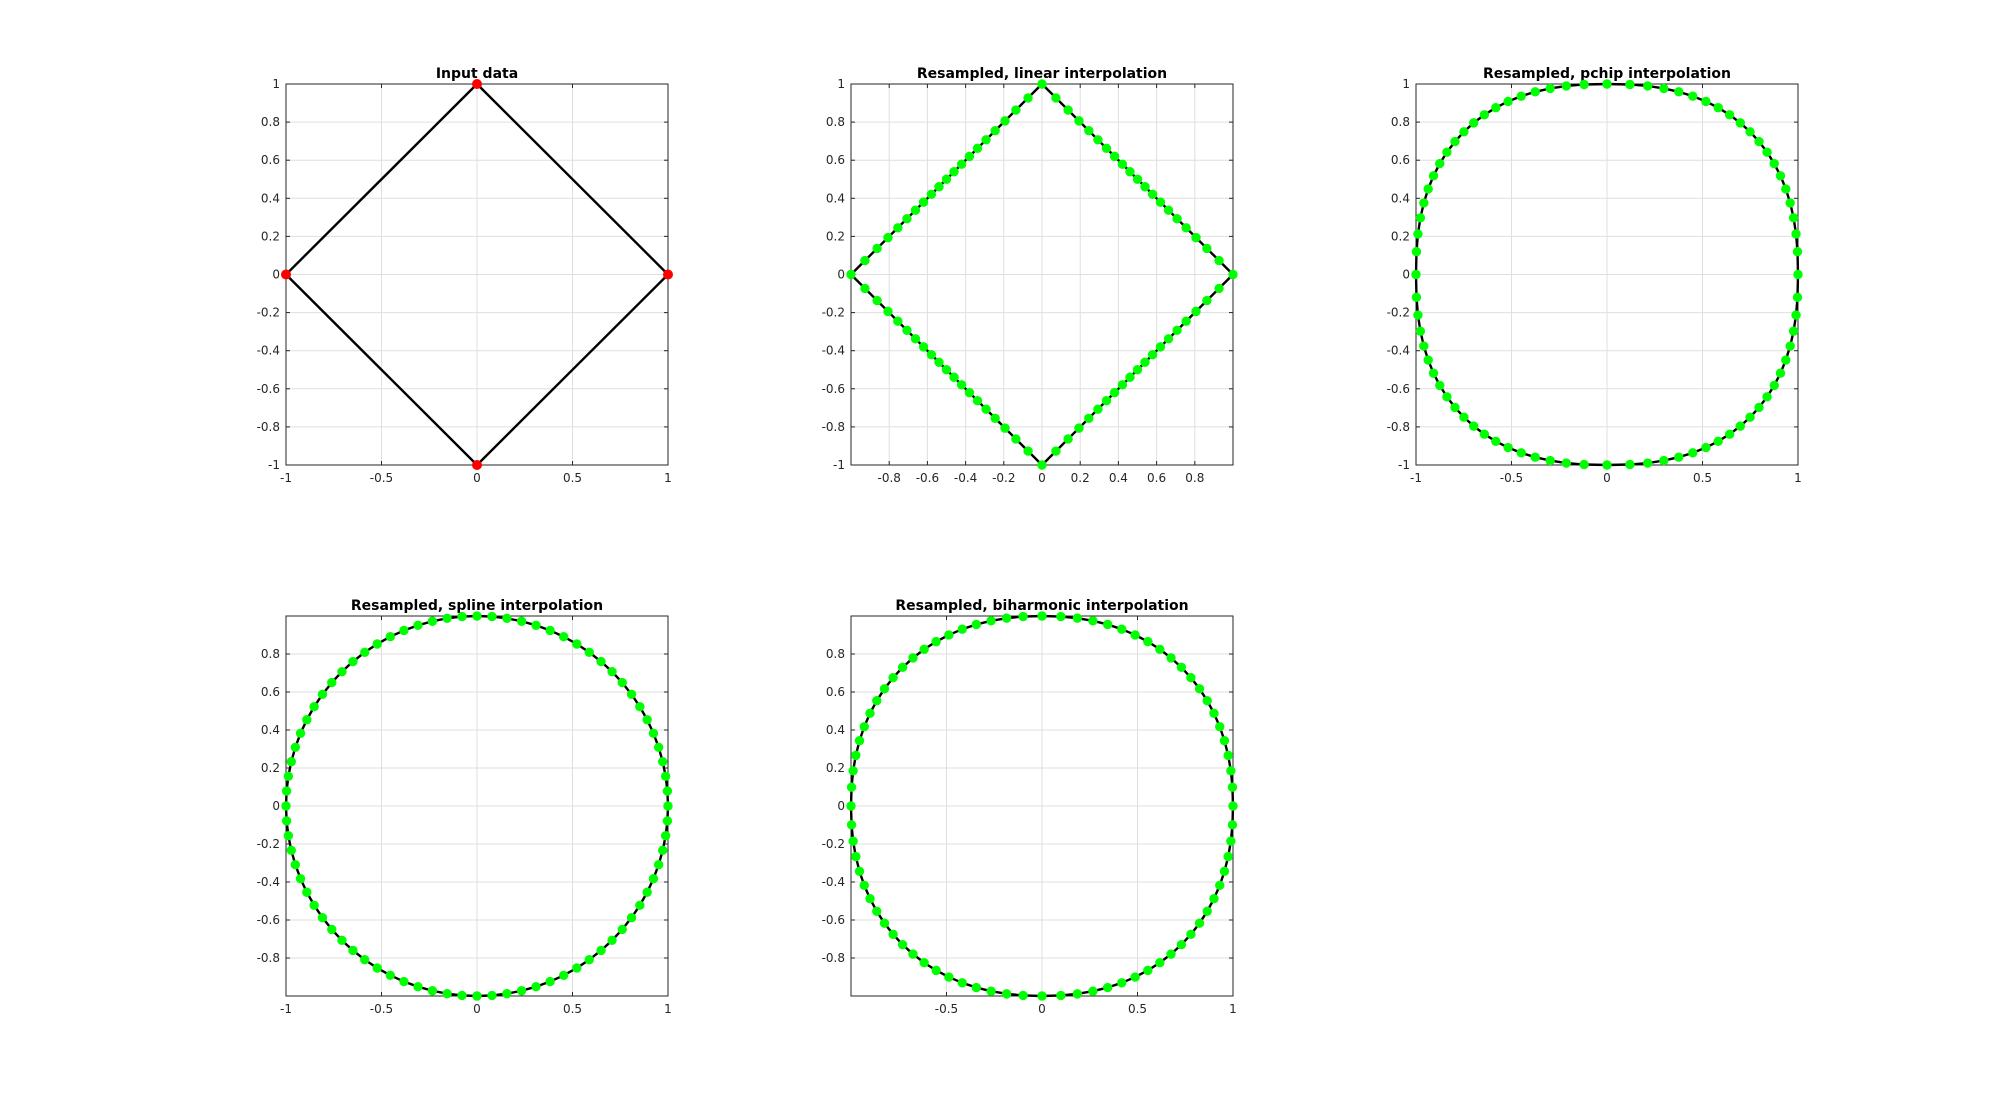  What do you see at coordinates (927, 478) in the screenshot?
I see `x-tick-label: -0.6` at bounding box center [927, 478].